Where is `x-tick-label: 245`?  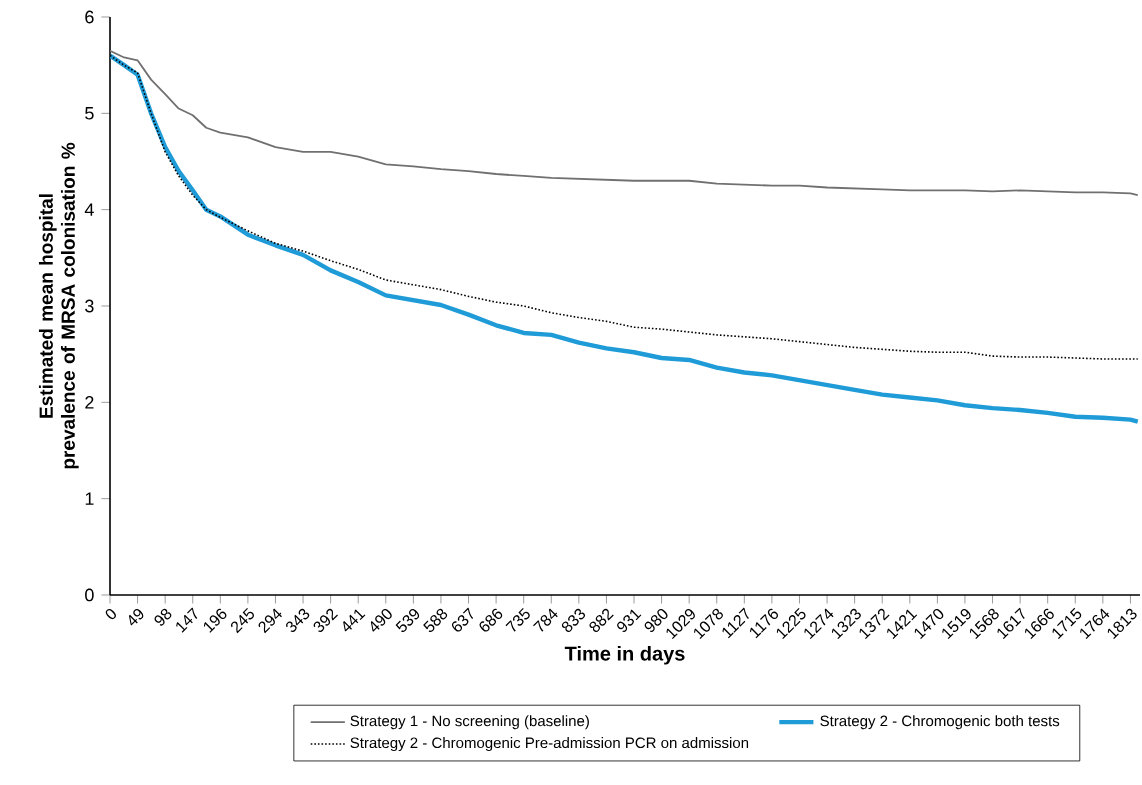
x-tick-label: 245 is located at coordinates (242, 620).